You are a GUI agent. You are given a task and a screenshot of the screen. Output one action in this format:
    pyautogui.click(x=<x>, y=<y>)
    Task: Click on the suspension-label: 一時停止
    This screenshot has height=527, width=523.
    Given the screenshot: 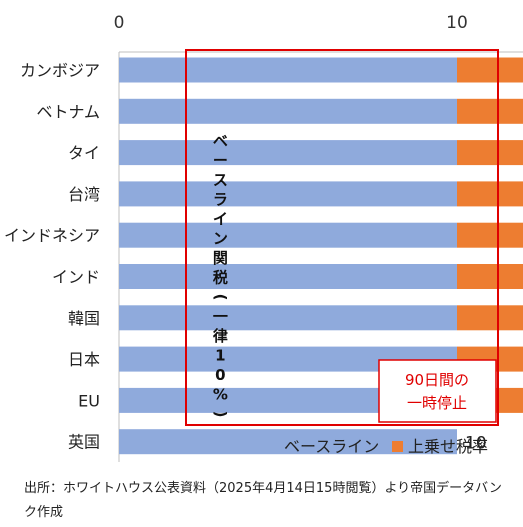 What is the action you would take?
    pyautogui.click(x=437, y=403)
    